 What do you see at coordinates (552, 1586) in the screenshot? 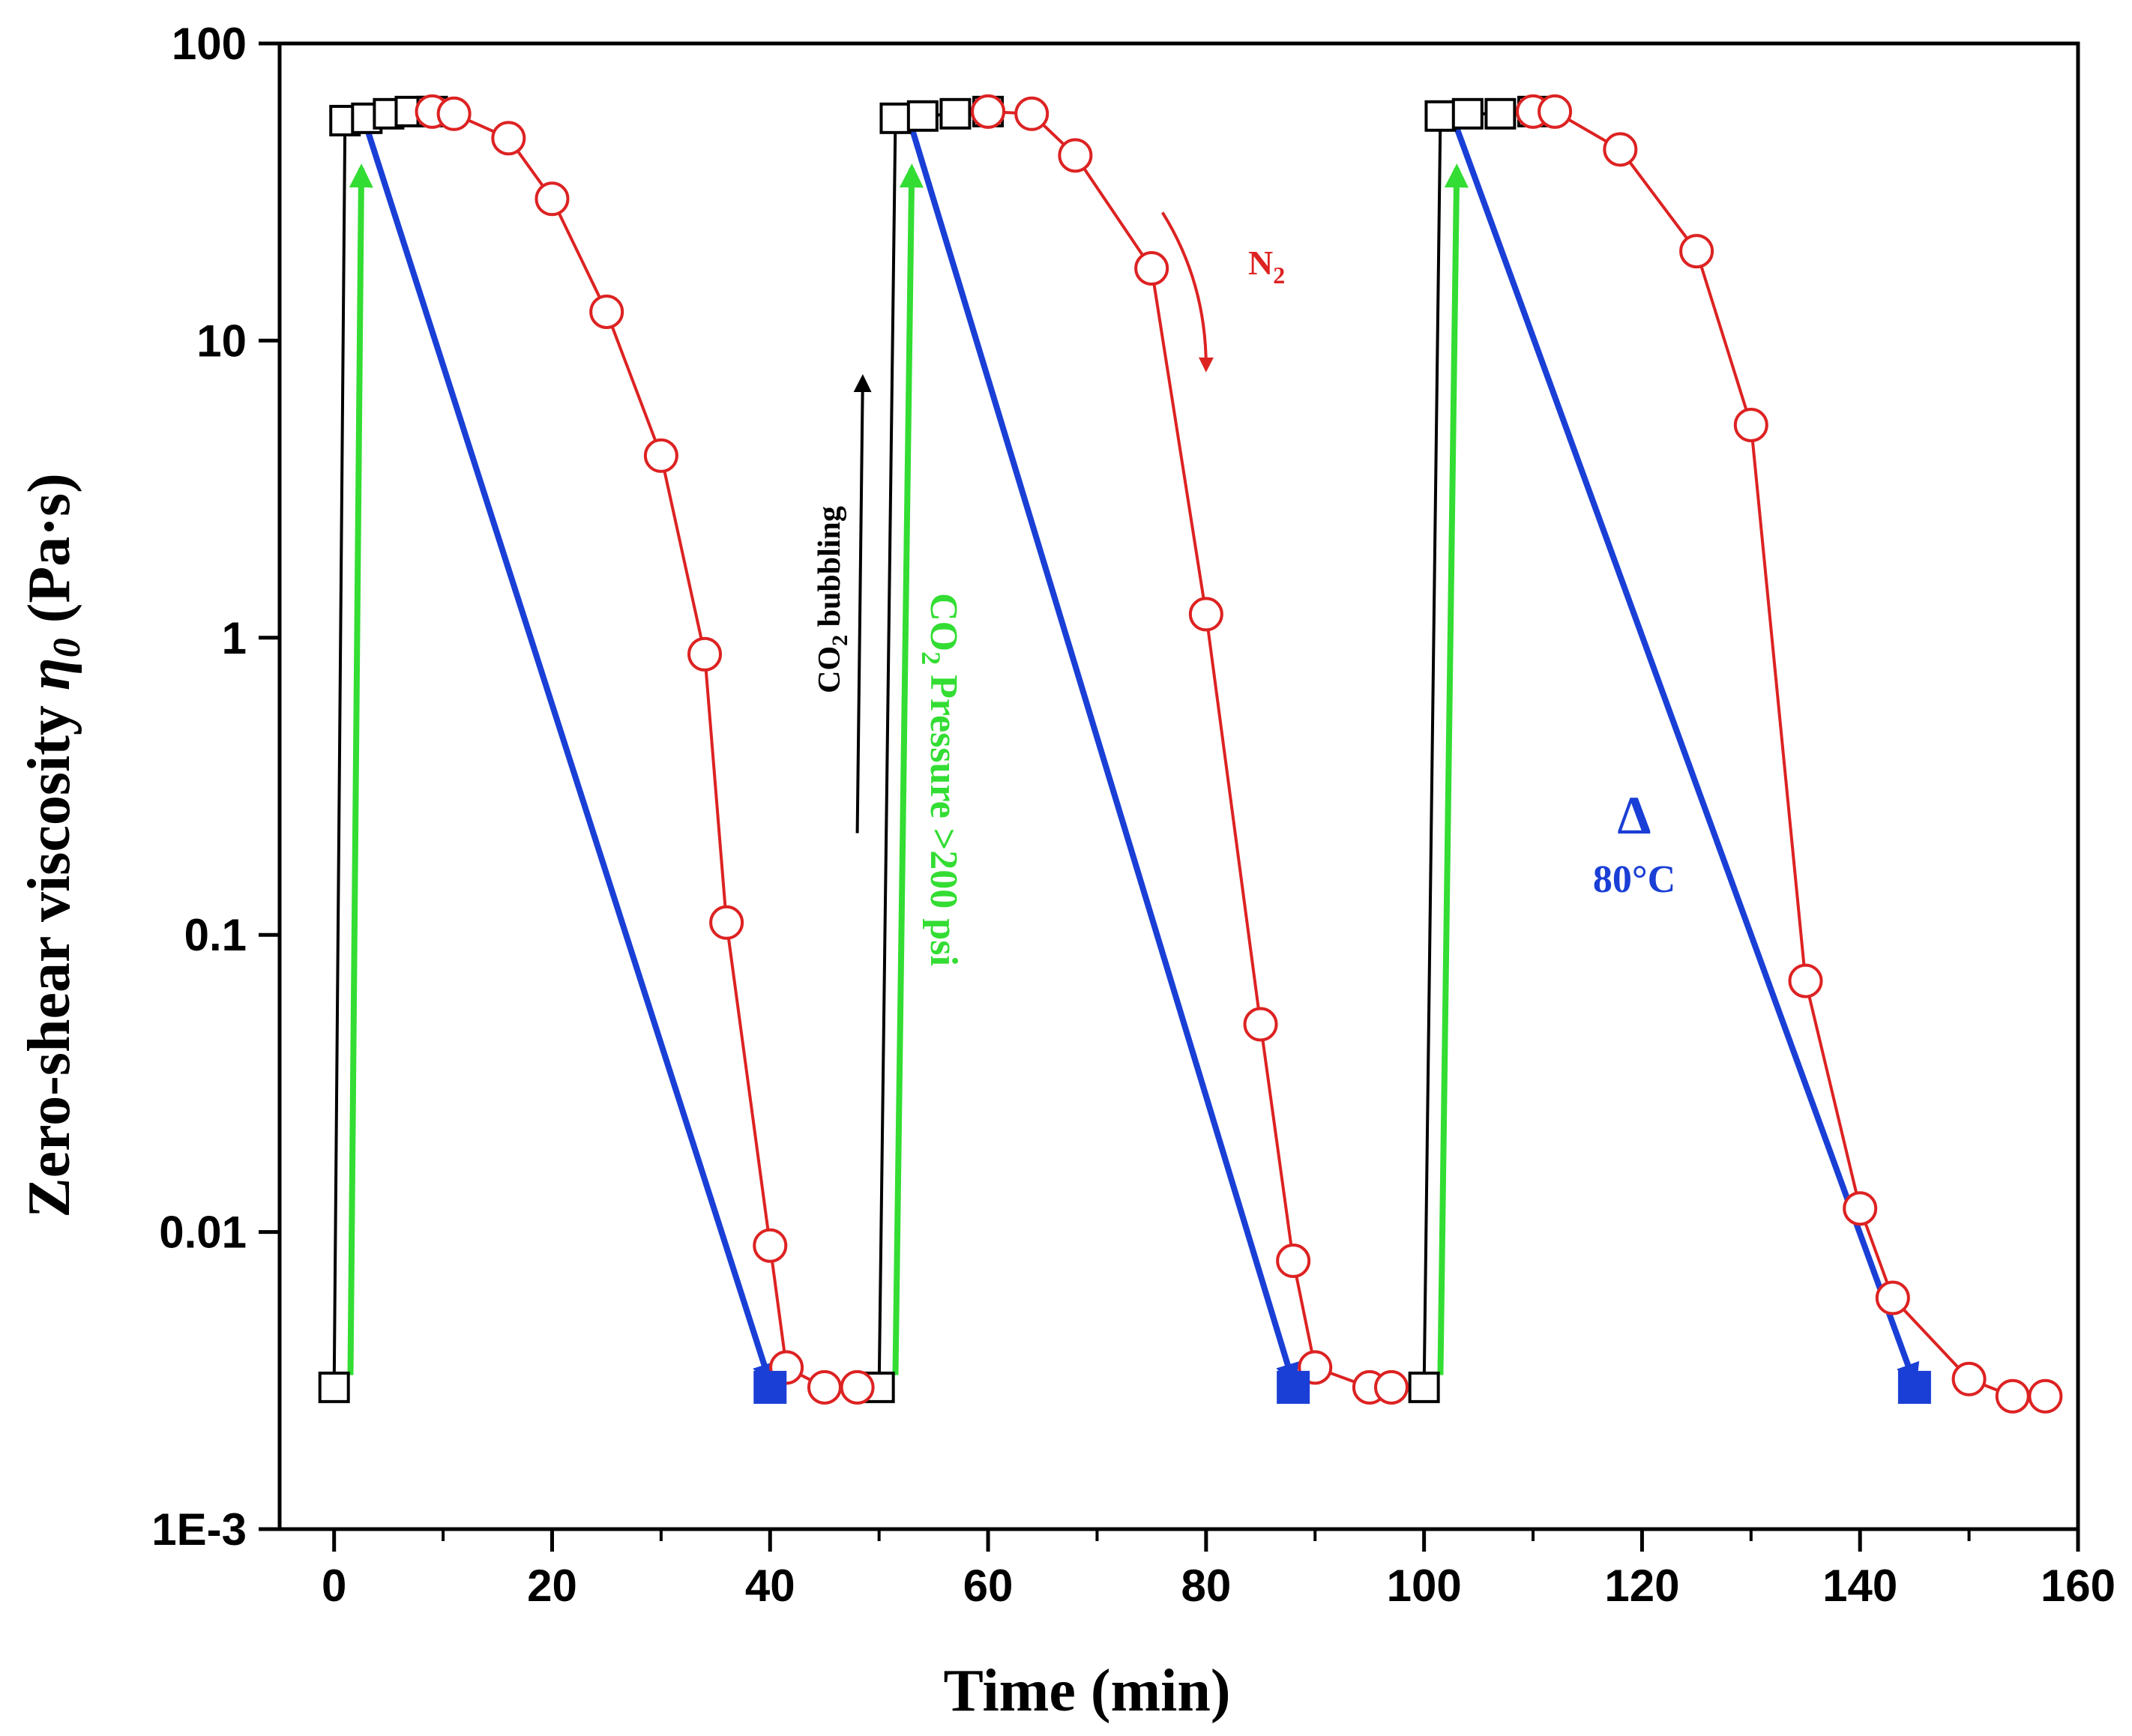
I see `x-tick-label: 20` at bounding box center [552, 1586].